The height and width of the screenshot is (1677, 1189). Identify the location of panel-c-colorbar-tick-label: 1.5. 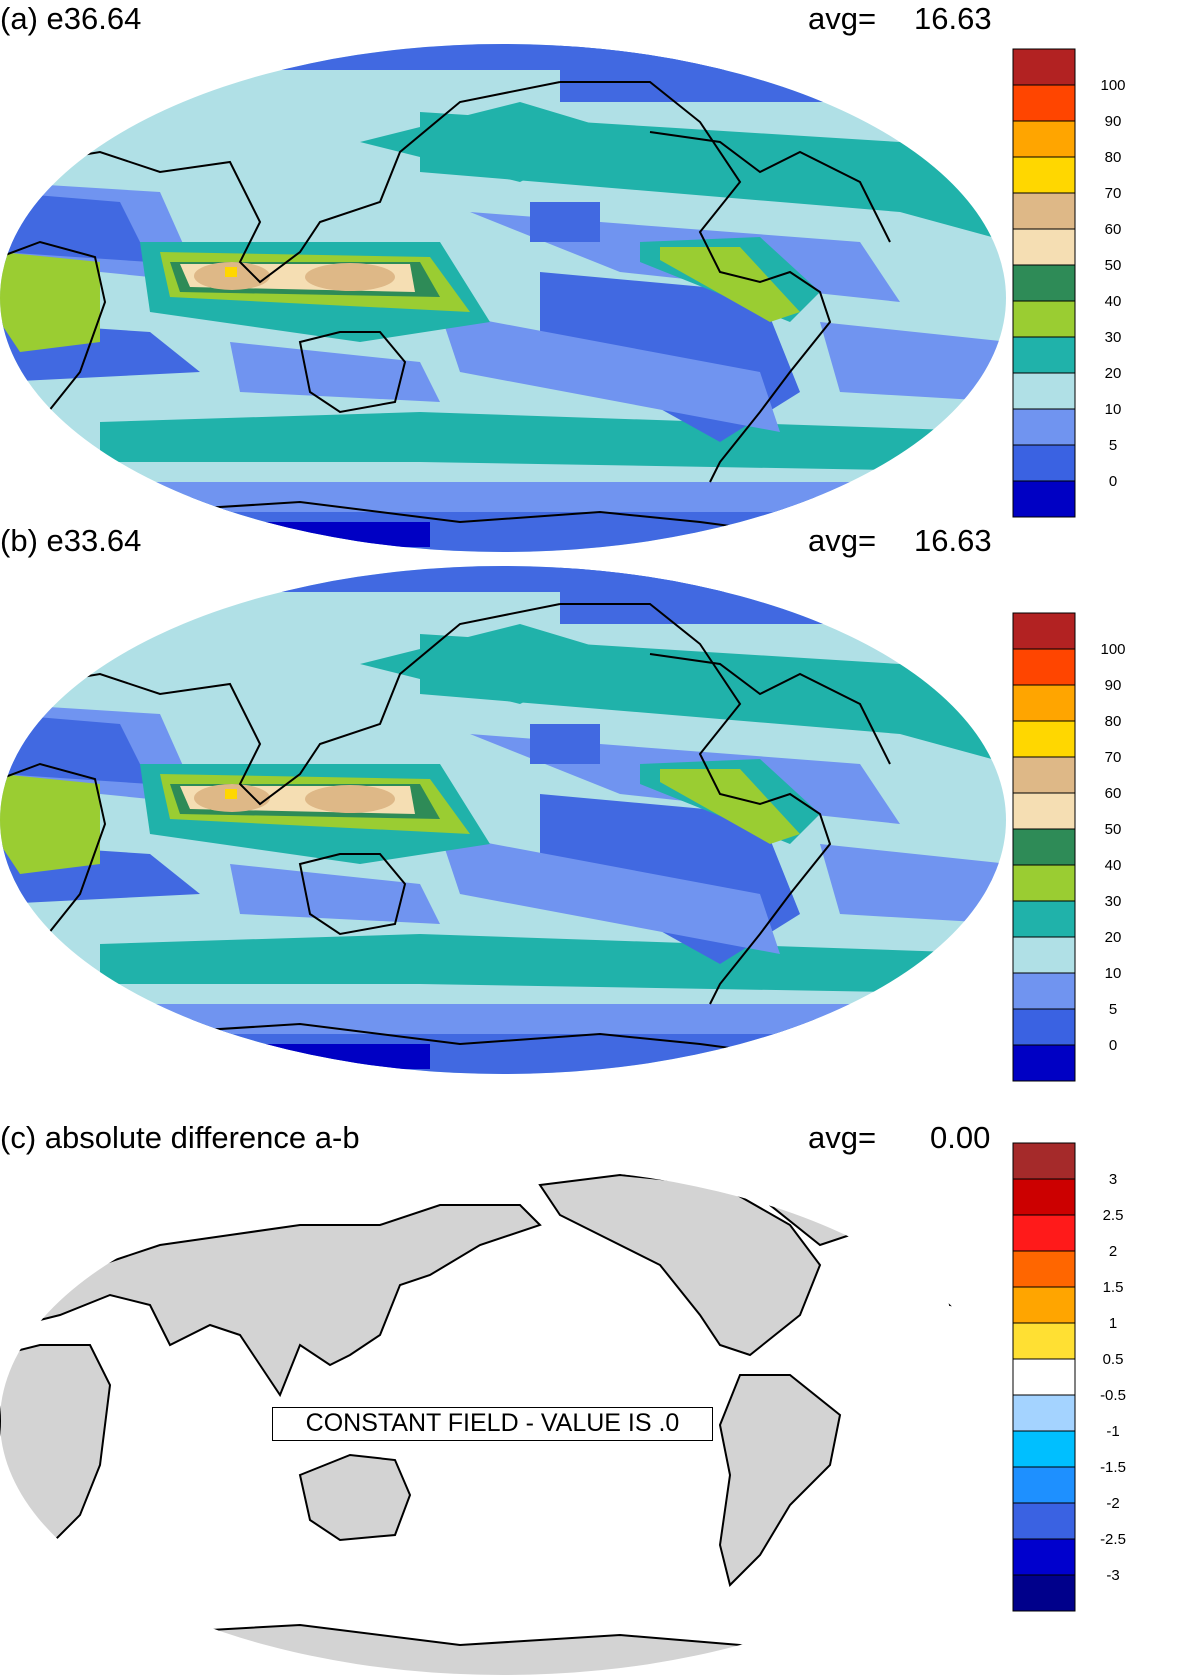
(1113, 1287).